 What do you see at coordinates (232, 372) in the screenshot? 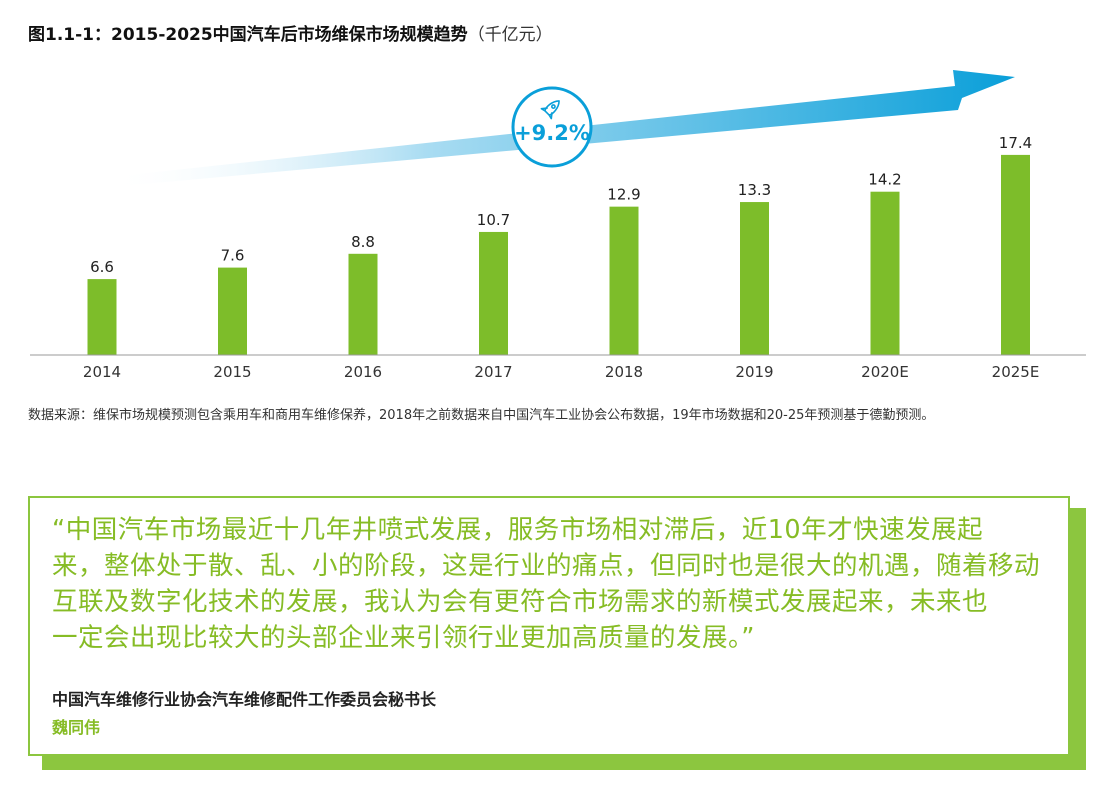
I see `x-tick-label-2015: 2015` at bounding box center [232, 372].